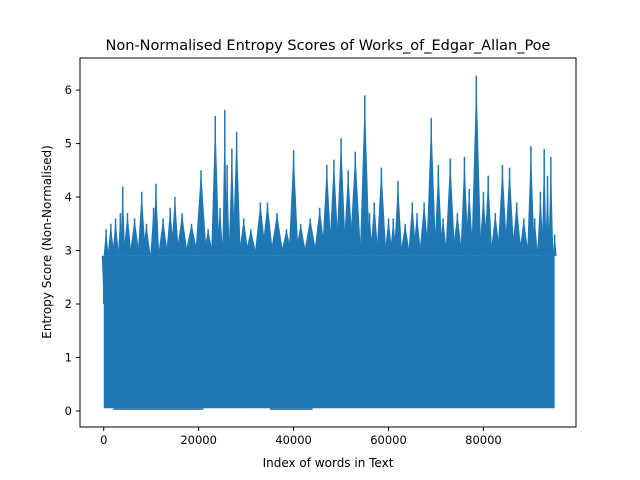  I want to click on x-tick-label: 20000, so click(198, 440).